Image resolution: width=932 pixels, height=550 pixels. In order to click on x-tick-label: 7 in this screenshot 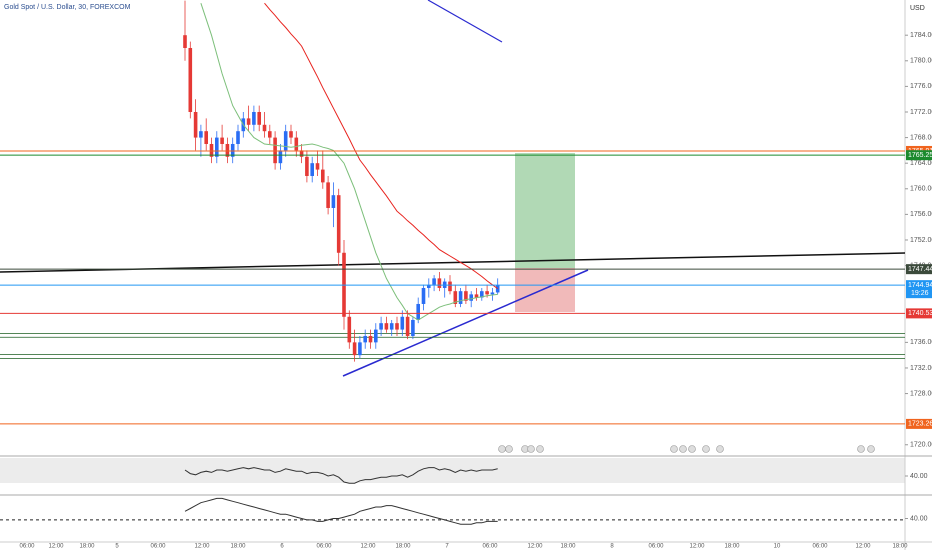, I will do `click(447, 547)`.